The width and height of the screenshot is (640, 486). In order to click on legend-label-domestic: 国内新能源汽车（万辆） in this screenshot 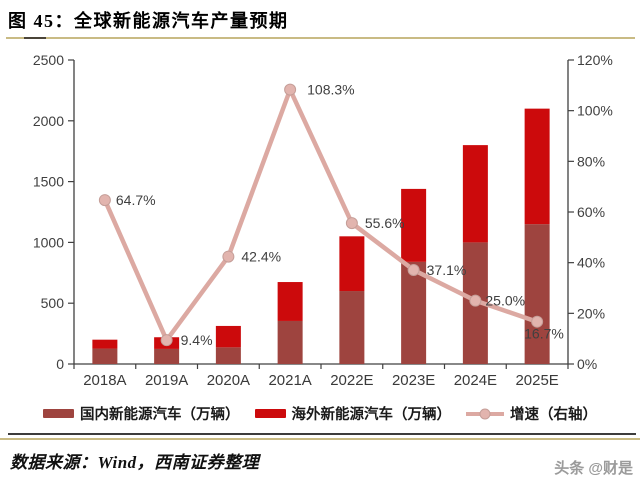, I will do `click(160, 415)`.